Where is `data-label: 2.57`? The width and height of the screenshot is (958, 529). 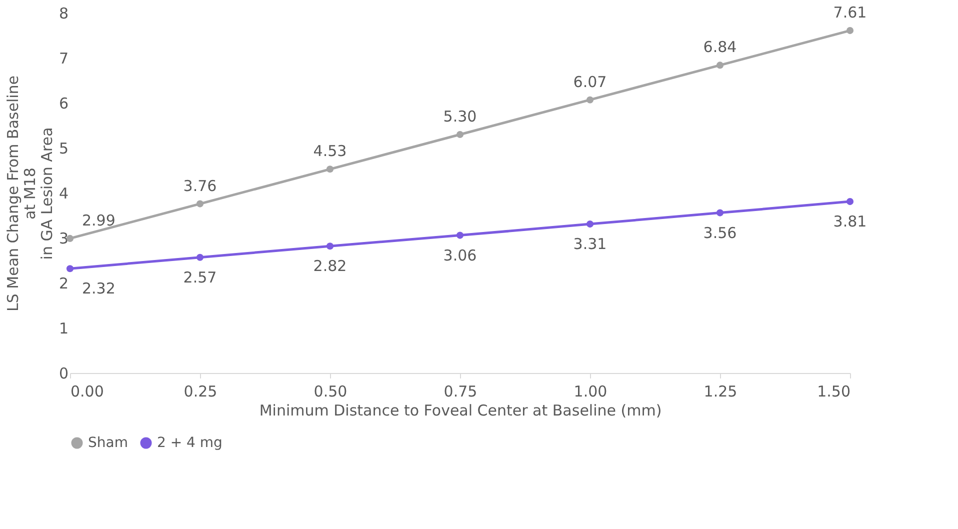 data-label: 2.57 is located at coordinates (200, 277).